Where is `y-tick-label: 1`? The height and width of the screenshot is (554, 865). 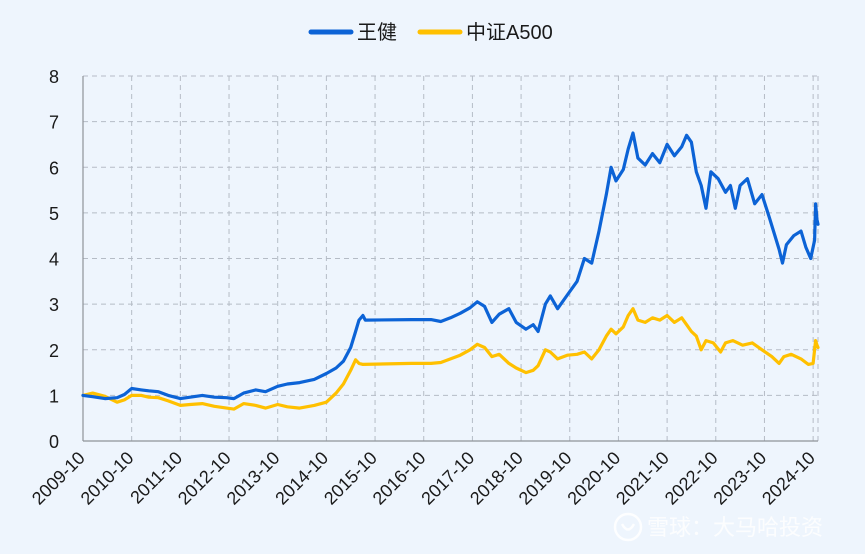
y-tick-label: 1 is located at coordinates (54, 396).